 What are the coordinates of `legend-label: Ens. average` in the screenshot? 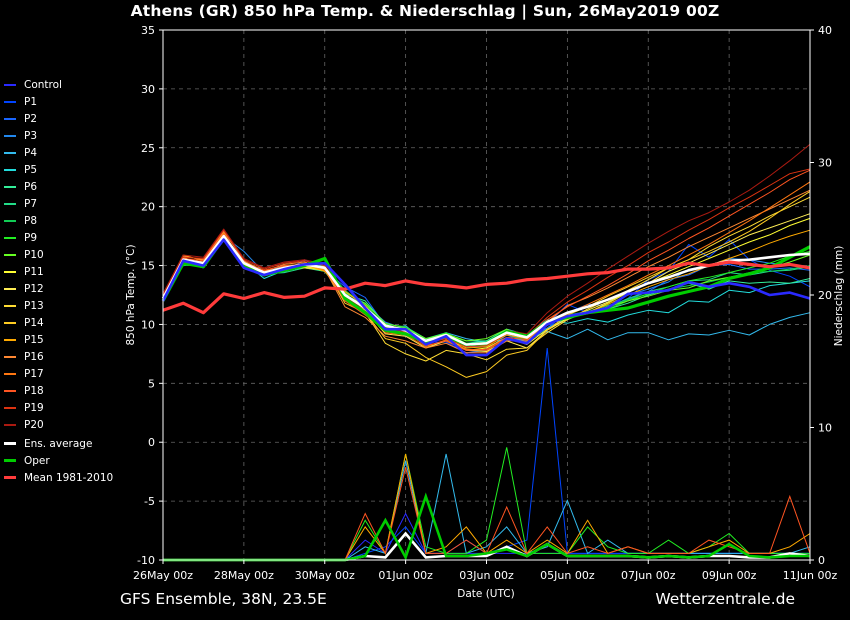 It's located at (58, 443).